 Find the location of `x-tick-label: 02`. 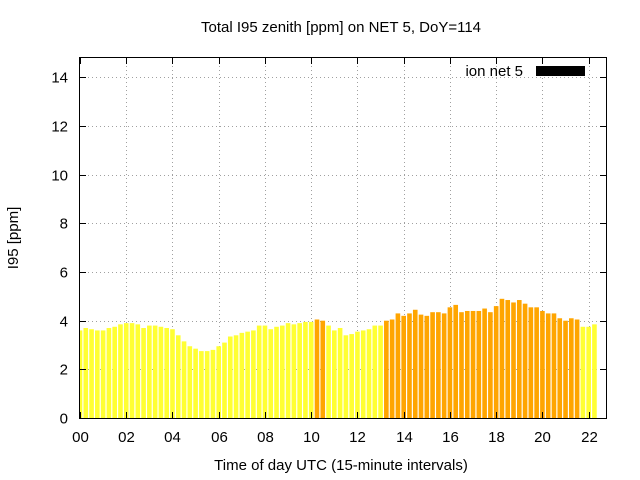

x-tick-label: 02 is located at coordinates (126, 437).